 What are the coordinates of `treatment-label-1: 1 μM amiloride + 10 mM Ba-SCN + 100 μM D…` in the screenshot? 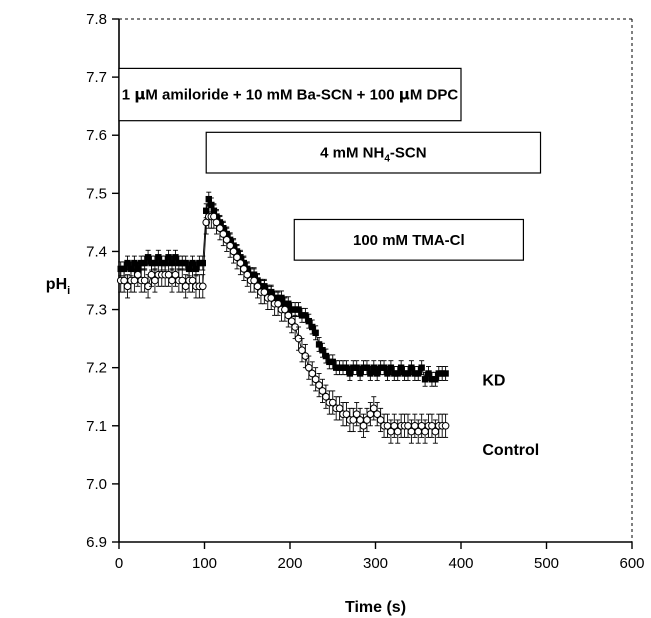 It's located at (290, 95).